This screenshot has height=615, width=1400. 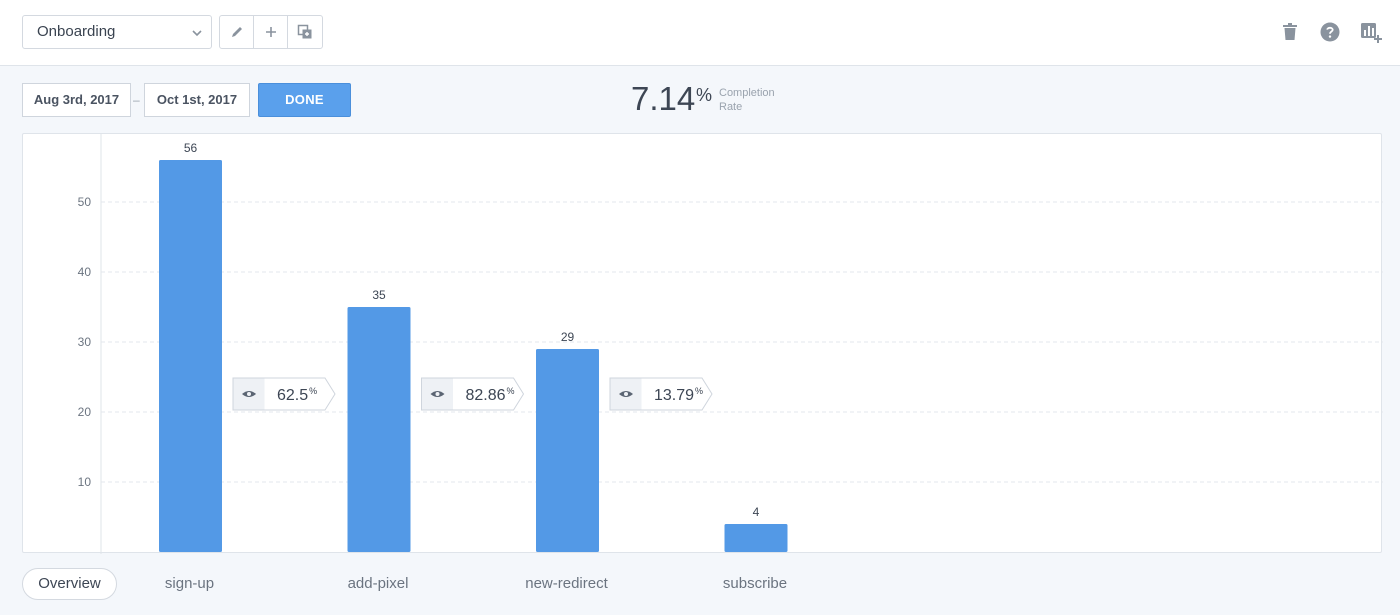 I want to click on bar-new-redirect, so click(x=567, y=450).